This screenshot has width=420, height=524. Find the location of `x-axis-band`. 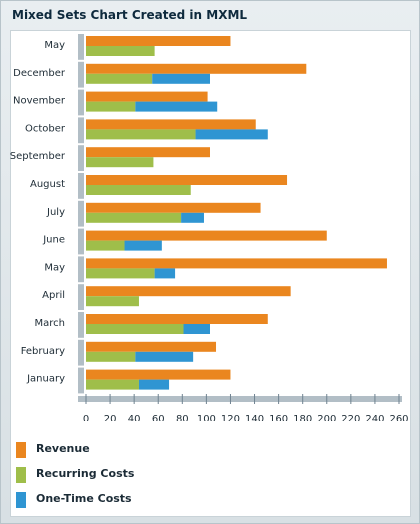

x-axis-band is located at coordinates (240, 399).